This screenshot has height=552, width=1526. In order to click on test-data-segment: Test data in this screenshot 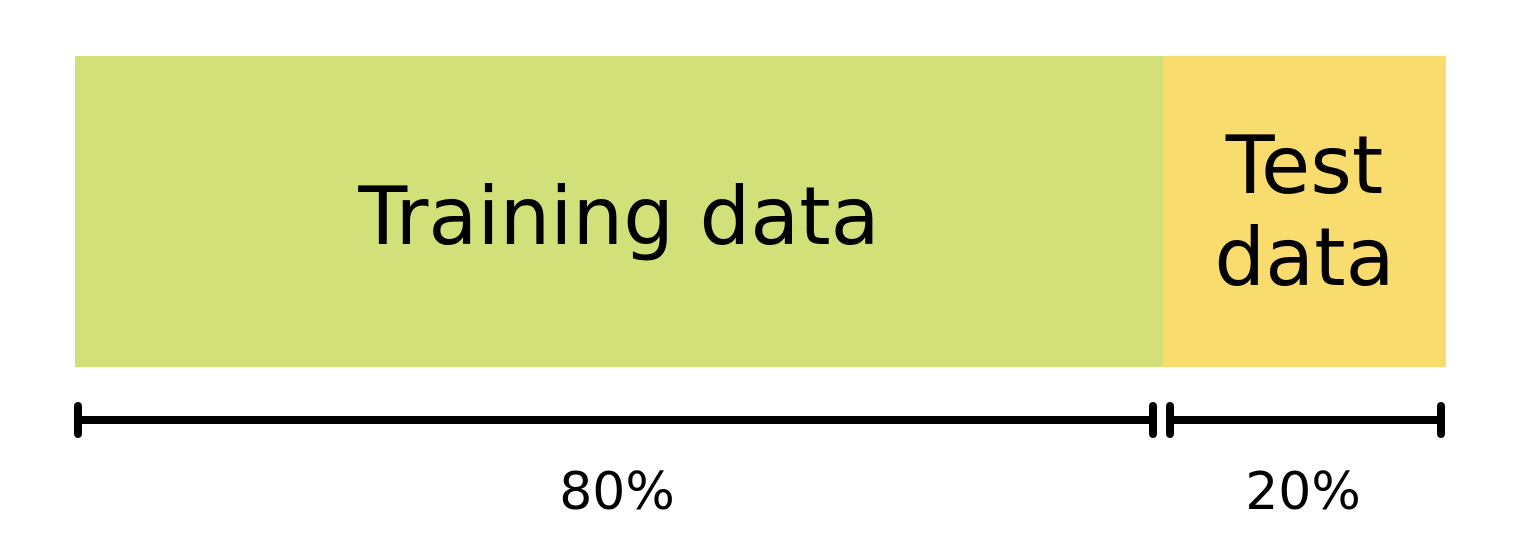, I will do `click(1304, 211)`.